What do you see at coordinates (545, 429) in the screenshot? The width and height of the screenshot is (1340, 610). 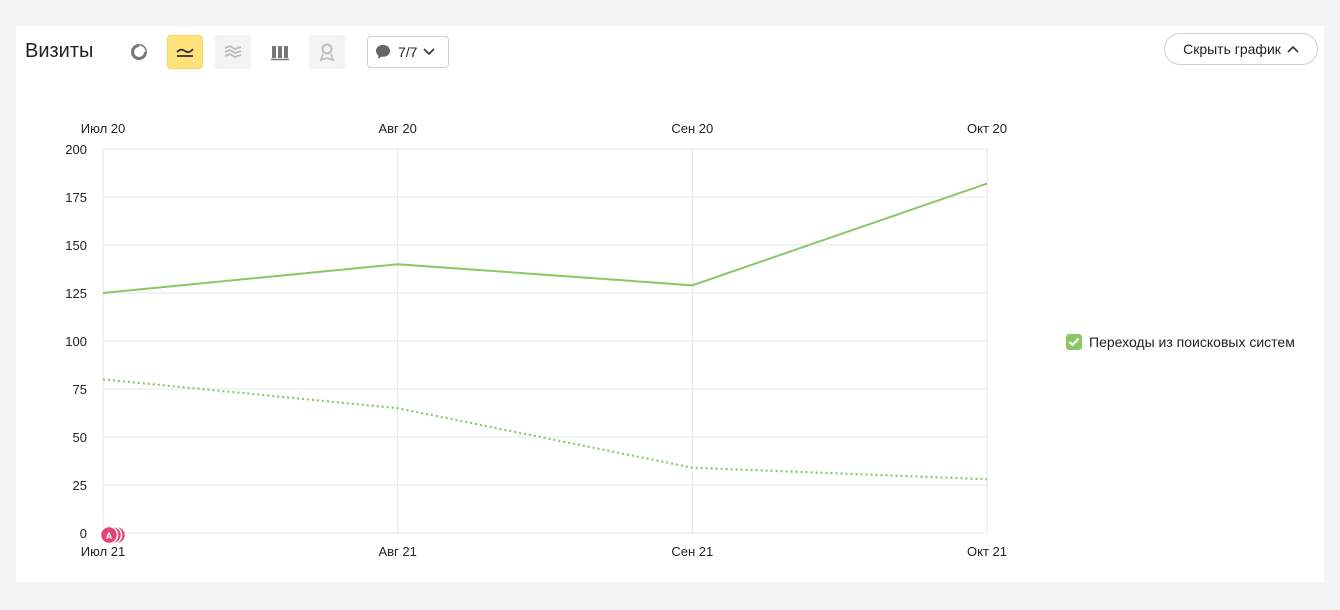 I see `series-line-previous-period` at bounding box center [545, 429].